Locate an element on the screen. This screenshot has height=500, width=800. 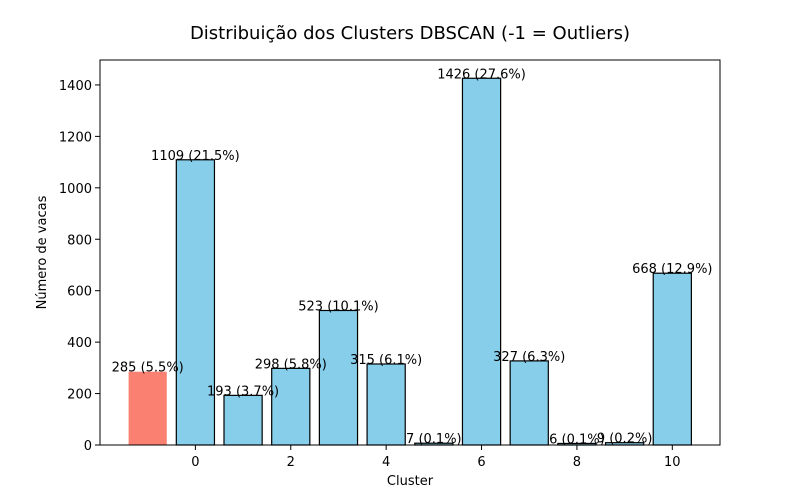
data-label-cluster-3: 523 (10.1%) is located at coordinates (338, 306).